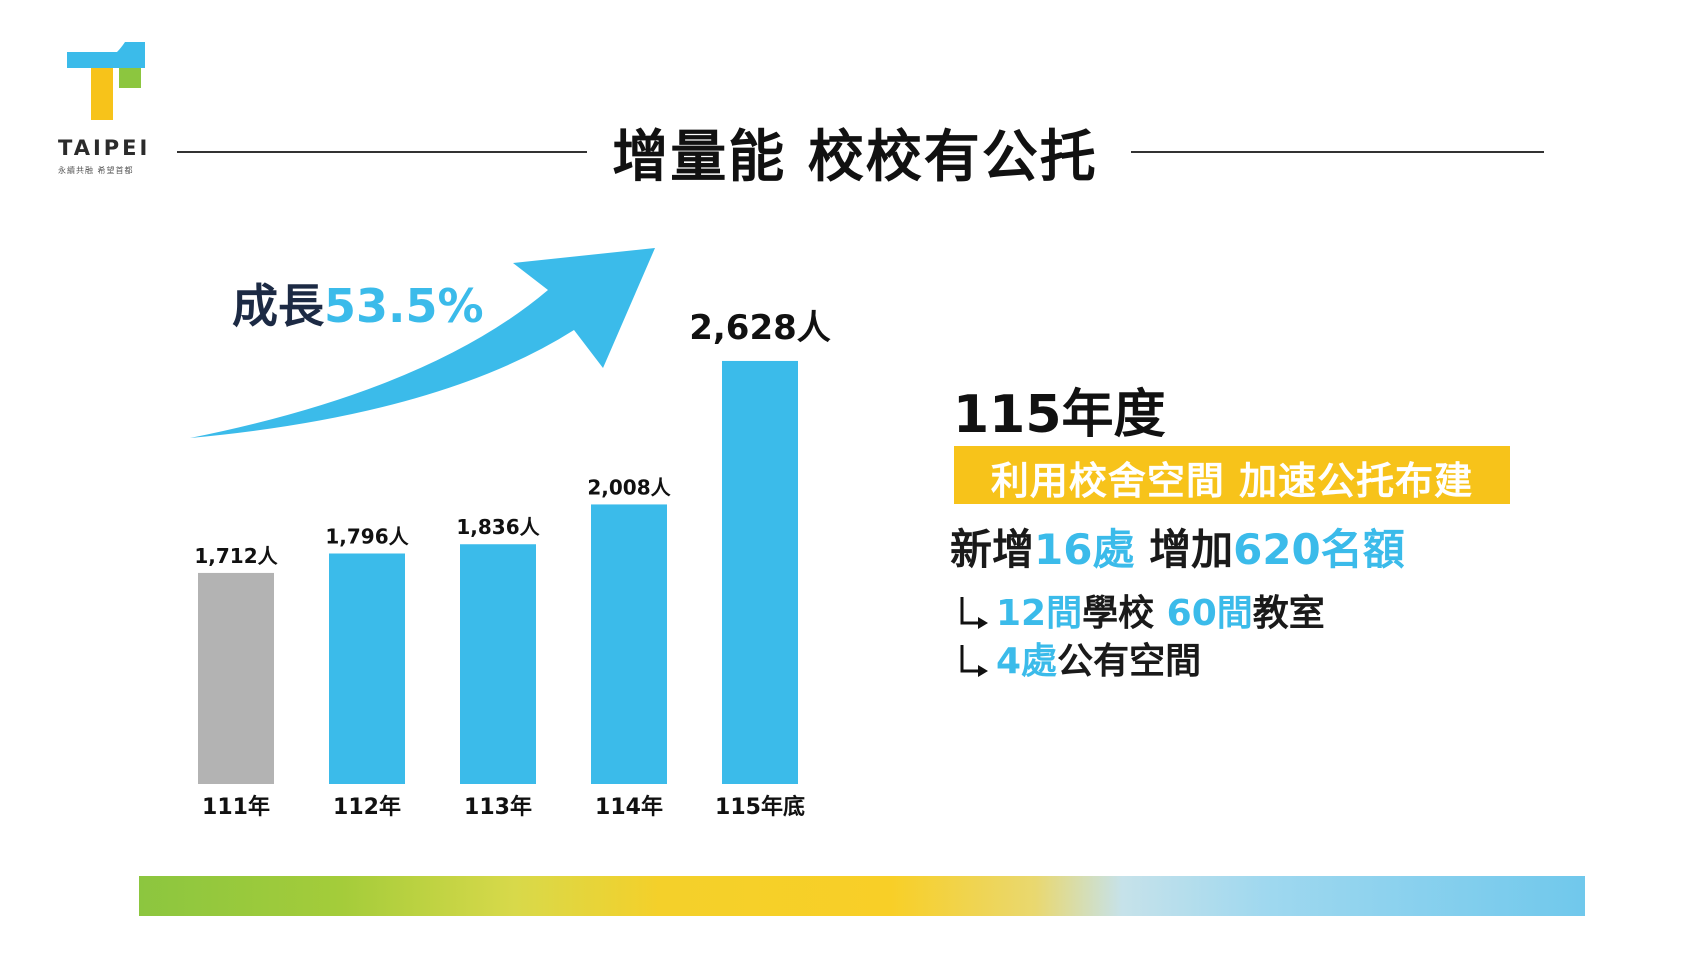  What do you see at coordinates (96, 170) in the screenshot?
I see `logo-tagline: 永續共融 希望首都` at bounding box center [96, 170].